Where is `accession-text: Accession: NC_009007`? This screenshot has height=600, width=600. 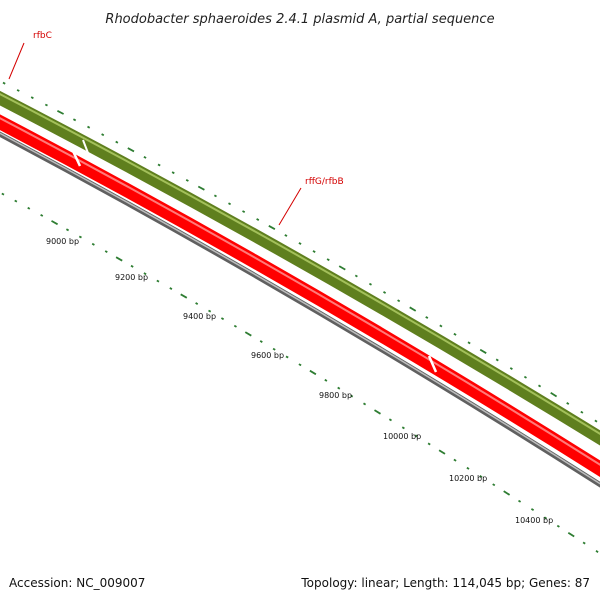
accession-text: Accession: NC_009007 is located at coordinates (77, 583).